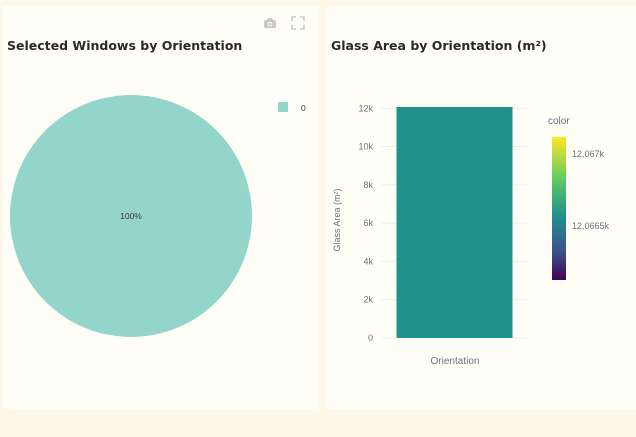  What do you see at coordinates (588, 154) in the screenshot?
I see `colorbar-tick-0: 12.067k` at bounding box center [588, 154].